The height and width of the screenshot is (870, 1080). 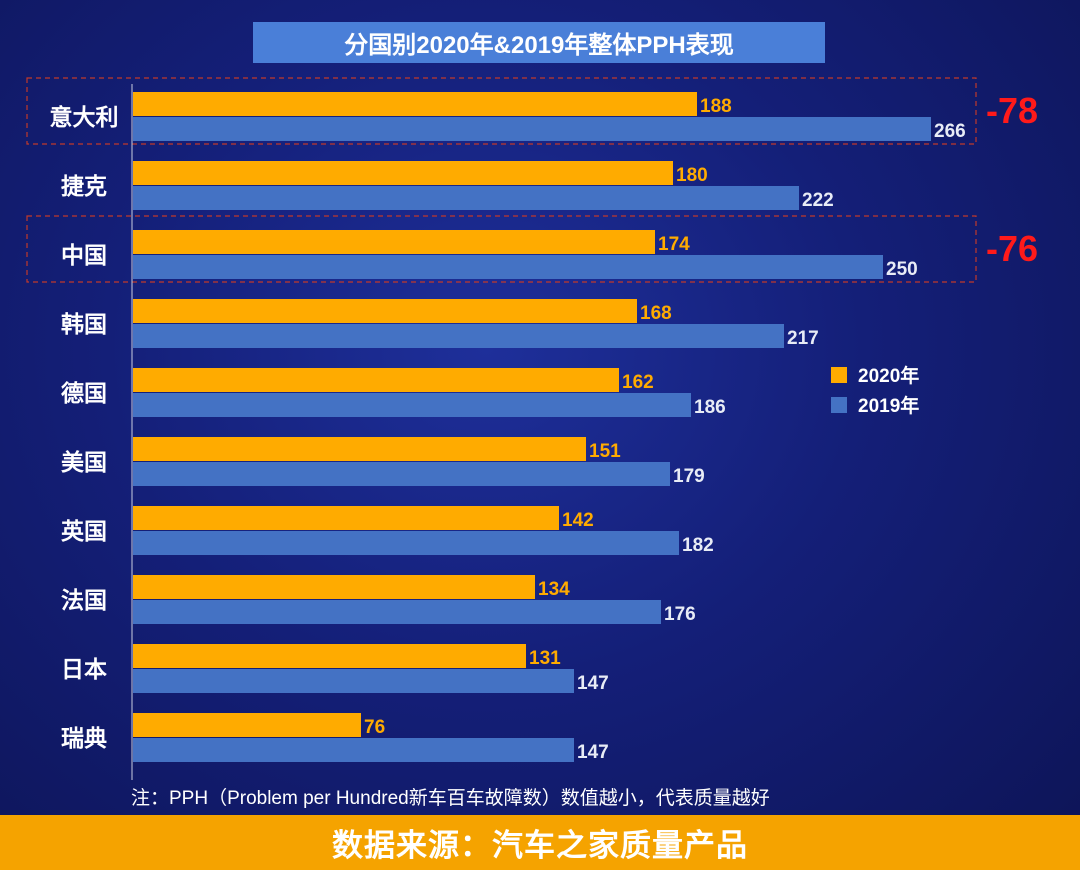 What do you see at coordinates (84, 186) in the screenshot?
I see `category-label: 捷克` at bounding box center [84, 186].